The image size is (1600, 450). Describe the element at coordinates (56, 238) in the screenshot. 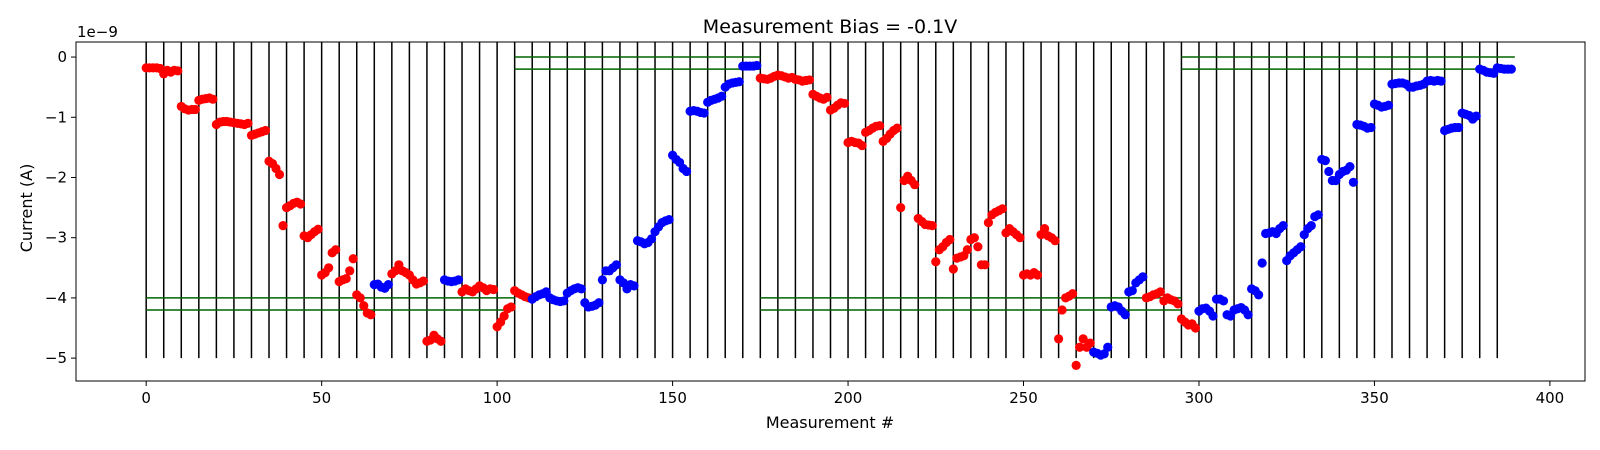

I see `y-tick-label: −3` at that location.